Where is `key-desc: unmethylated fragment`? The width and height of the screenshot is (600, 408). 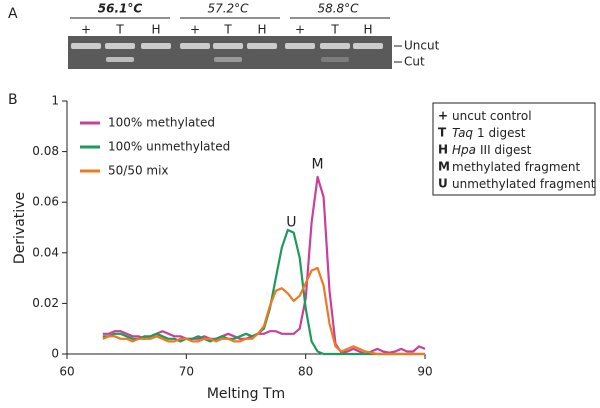
key-desc: unmethylated fragment is located at coordinates (524, 184).